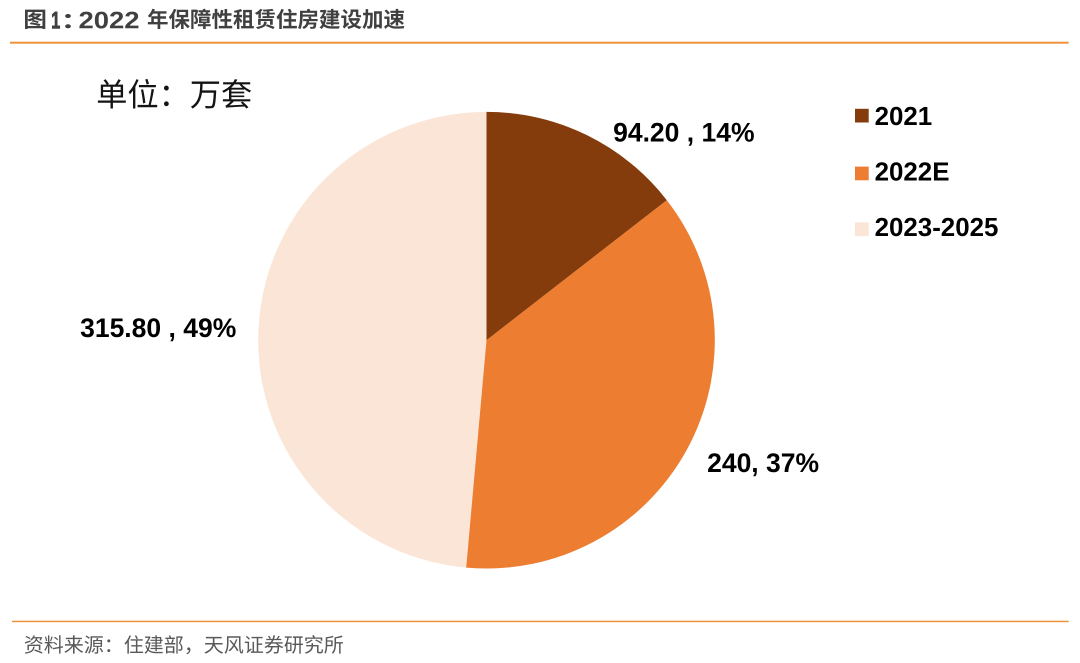 The height and width of the screenshot is (663, 1080). Describe the element at coordinates (763, 463) in the screenshot. I see `svg-text: 240, 37%` at that location.